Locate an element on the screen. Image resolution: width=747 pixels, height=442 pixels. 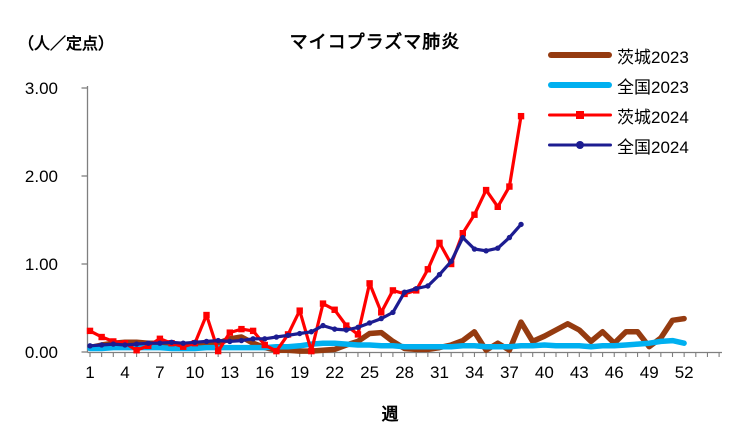
circle-marker-icon is located at coordinates (580, 145).